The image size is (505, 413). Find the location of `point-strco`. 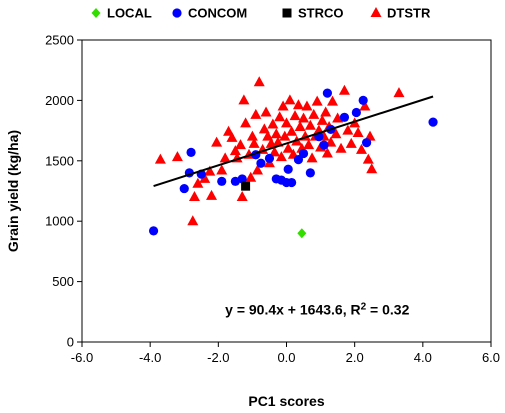

point-strco is located at coordinates (246, 186).